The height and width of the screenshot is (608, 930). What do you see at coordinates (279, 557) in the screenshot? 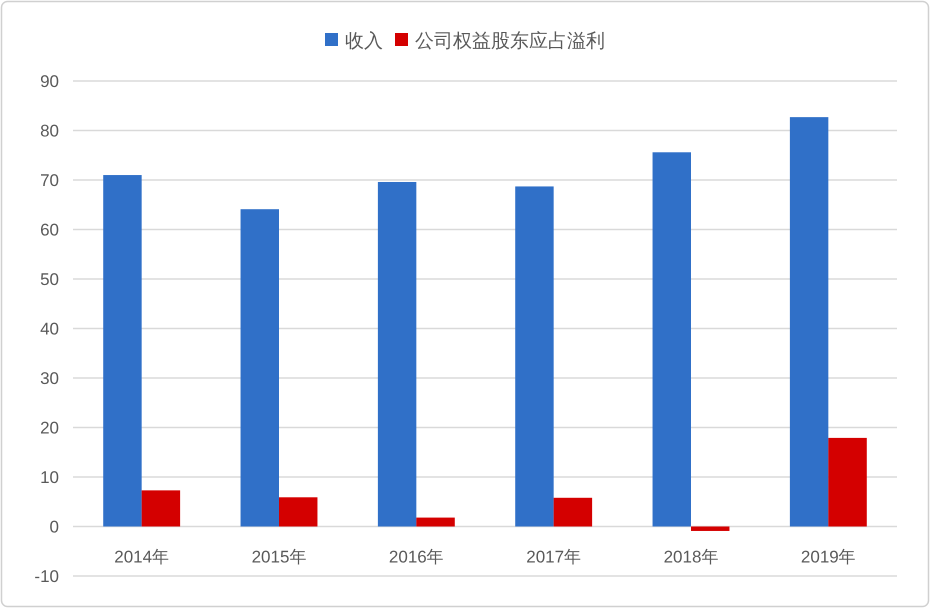
I see `xtick-label: 2015年` at bounding box center [279, 557].